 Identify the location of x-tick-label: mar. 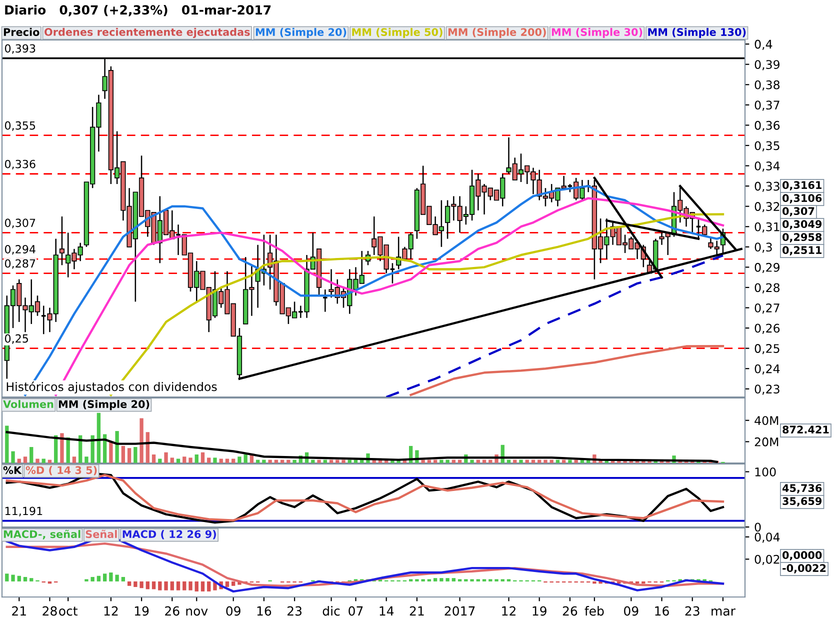
(724, 612).